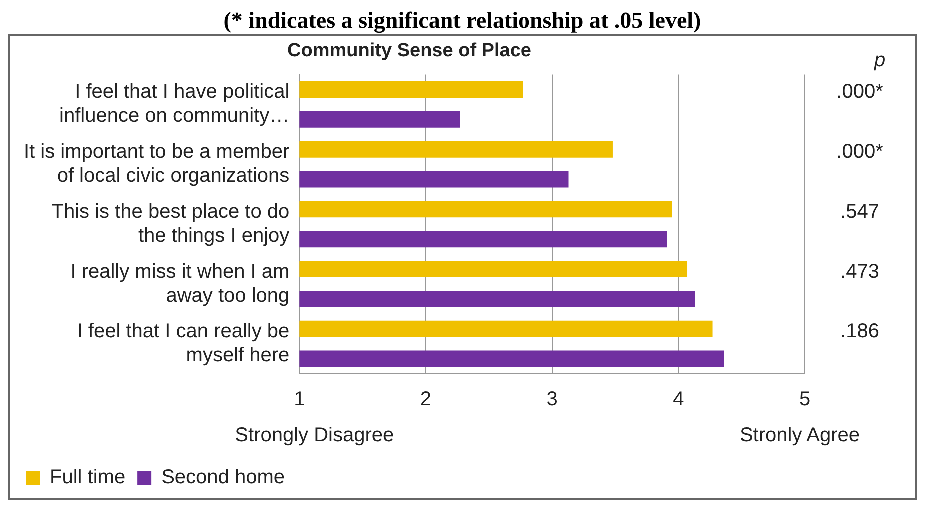 This screenshot has width=925, height=510. Describe the element at coordinates (860, 271) in the screenshot. I see `text: .473` at that location.